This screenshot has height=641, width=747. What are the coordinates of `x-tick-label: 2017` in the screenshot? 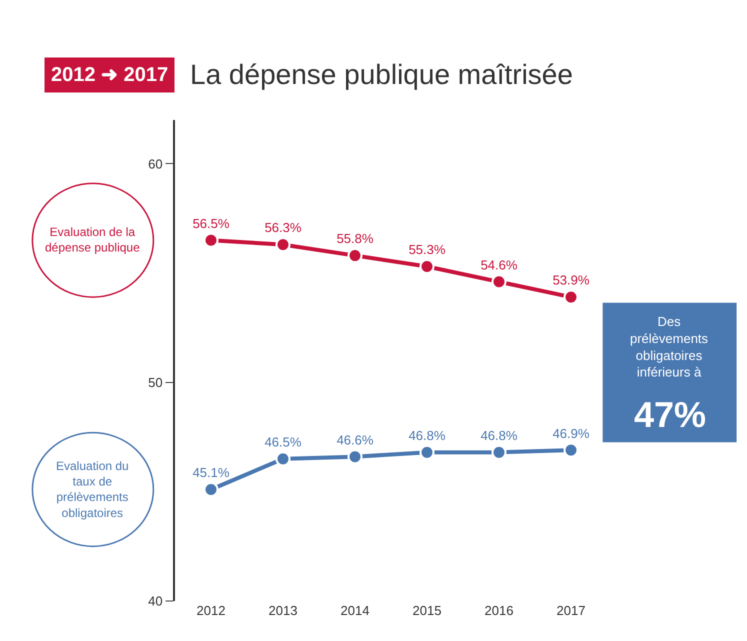 It's located at (571, 610).